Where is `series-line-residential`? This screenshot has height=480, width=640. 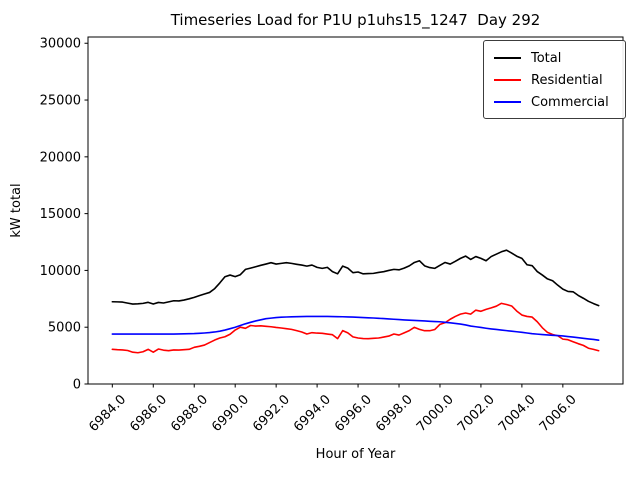 series-line-residential is located at coordinates (355, 328).